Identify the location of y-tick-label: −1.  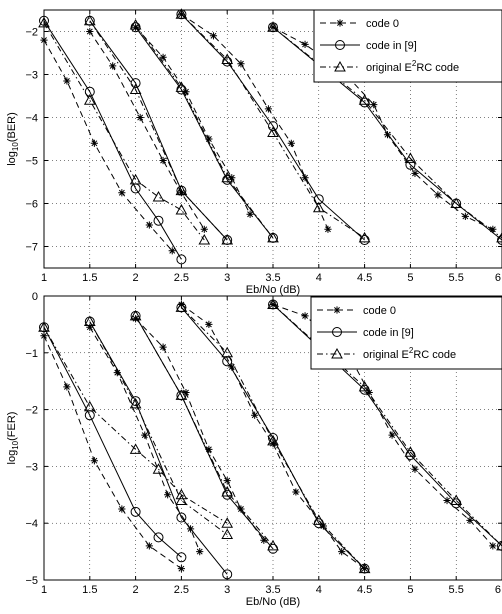
(31, 354).